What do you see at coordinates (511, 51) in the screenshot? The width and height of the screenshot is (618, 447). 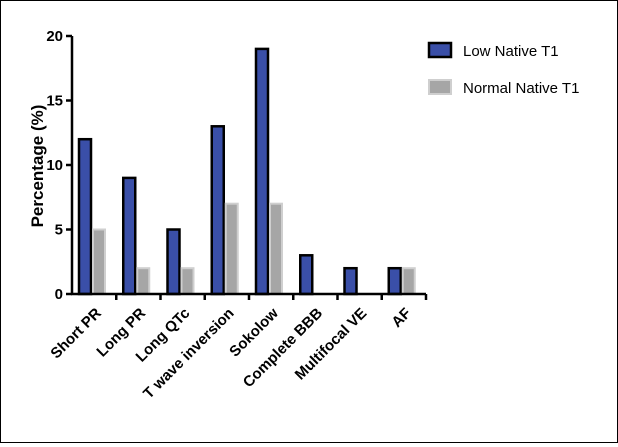 I see `legend-label-low: Low Native T1` at bounding box center [511, 51].